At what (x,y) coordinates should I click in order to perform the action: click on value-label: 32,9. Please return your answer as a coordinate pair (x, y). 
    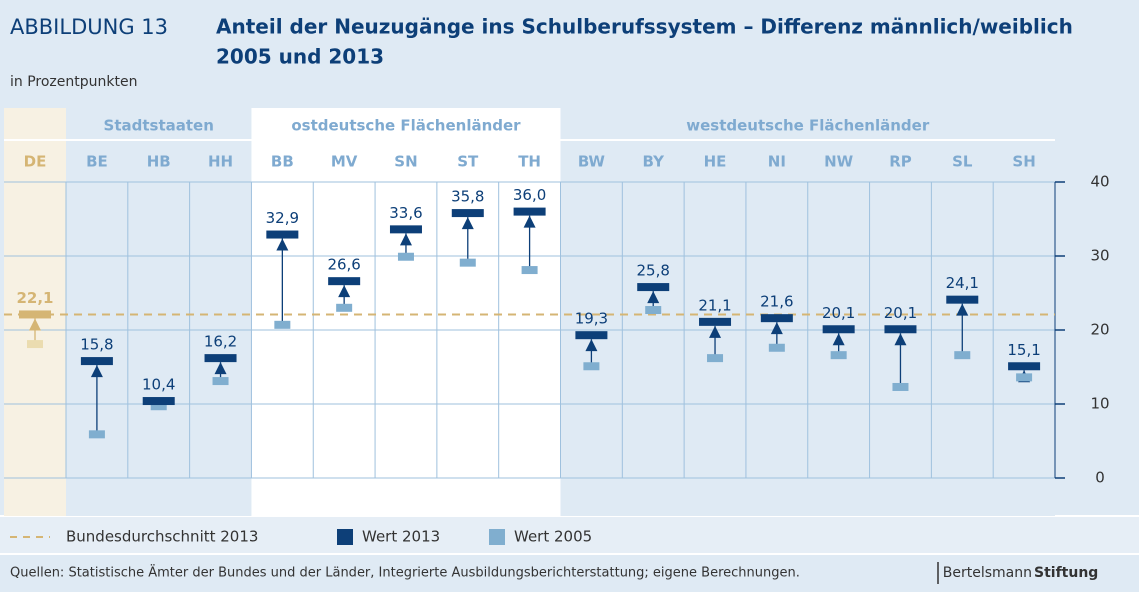
    Looking at the image, I should click on (282, 218).